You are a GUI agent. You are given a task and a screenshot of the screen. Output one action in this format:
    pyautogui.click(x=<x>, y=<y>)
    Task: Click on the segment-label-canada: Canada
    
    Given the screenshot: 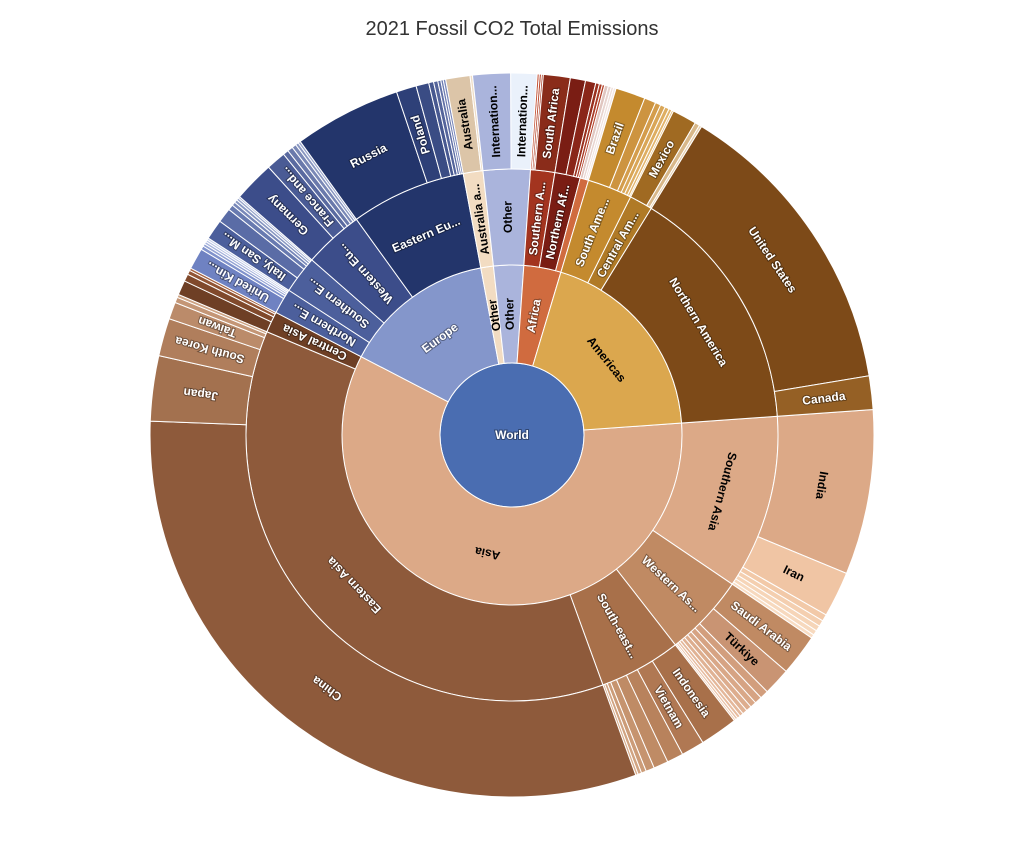 What is the action you would take?
    pyautogui.click(x=823, y=398)
    